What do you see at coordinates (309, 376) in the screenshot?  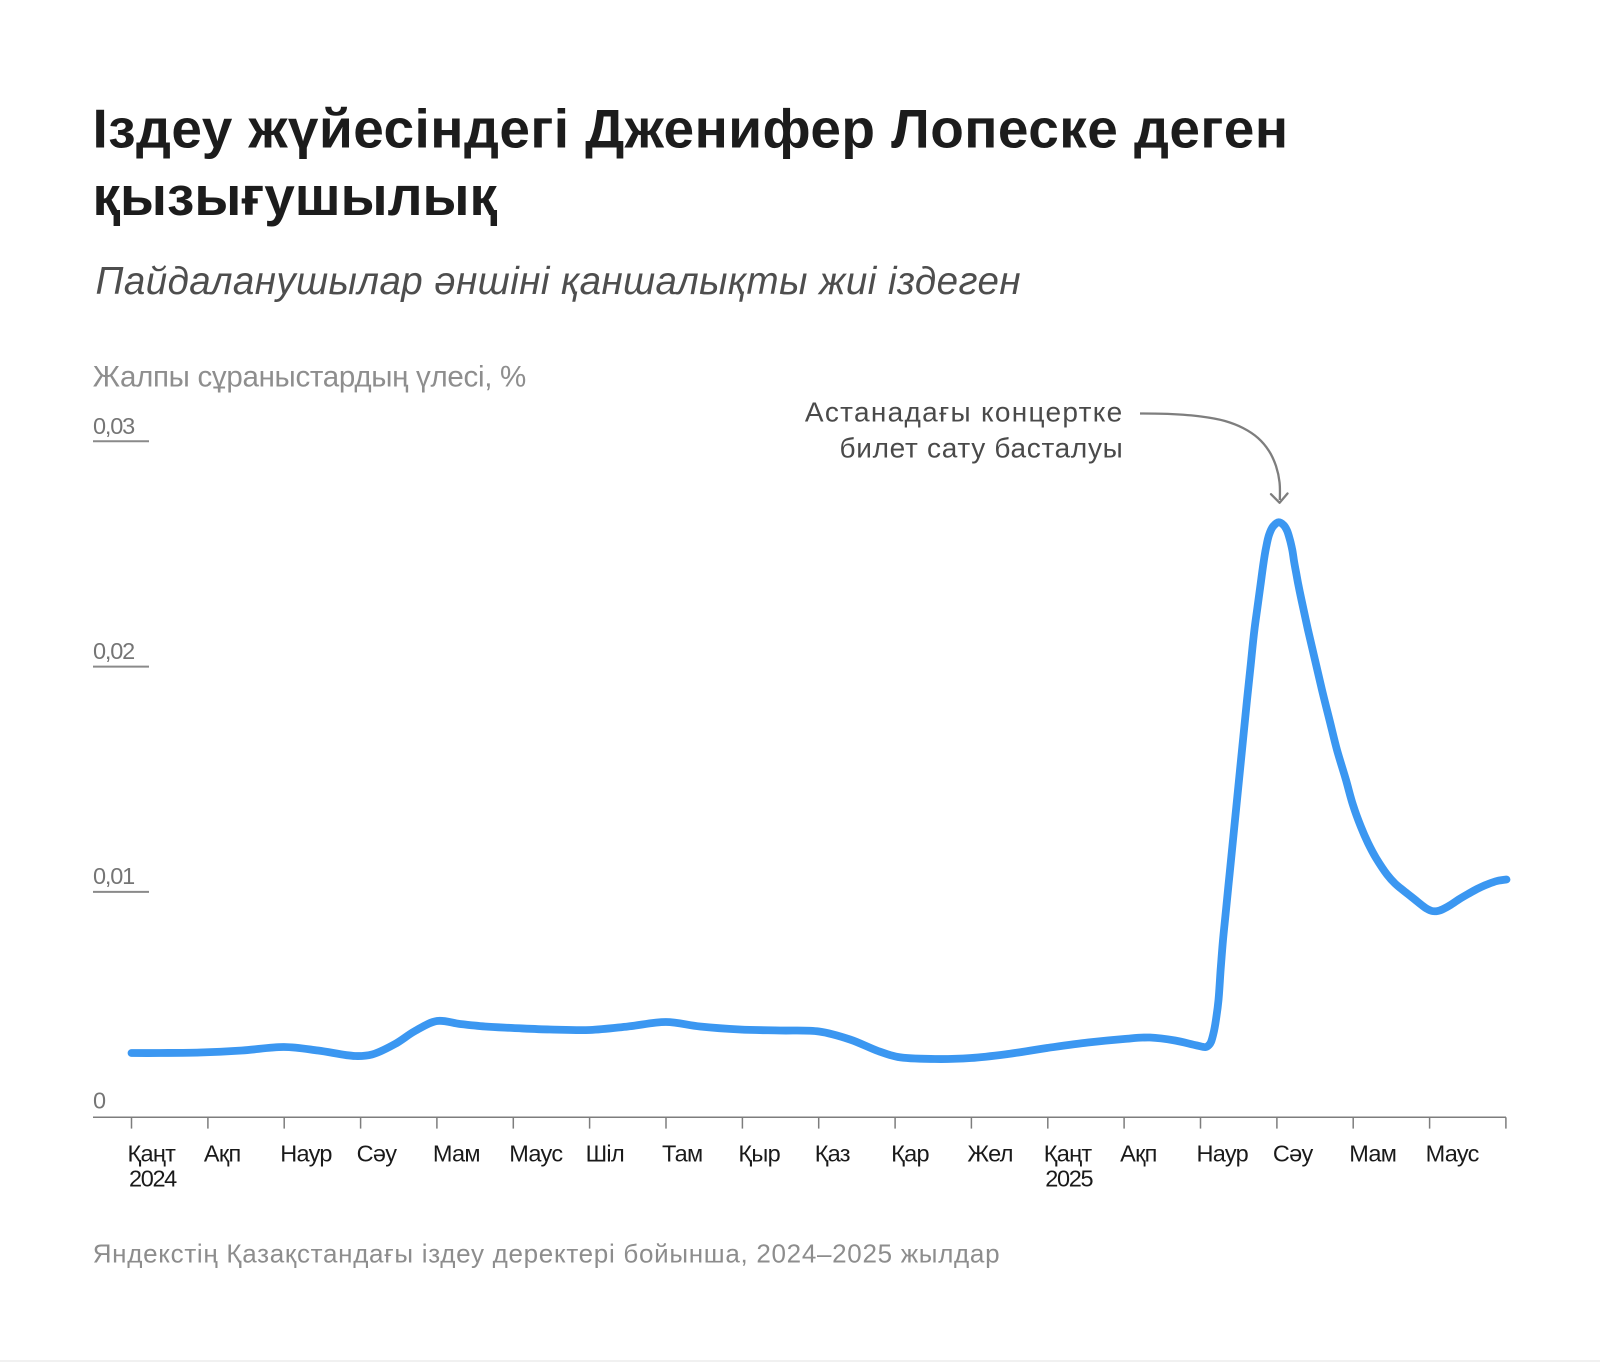 I see `svg-text: Жалпы сұраныстардың үлесі, %` at bounding box center [309, 376].